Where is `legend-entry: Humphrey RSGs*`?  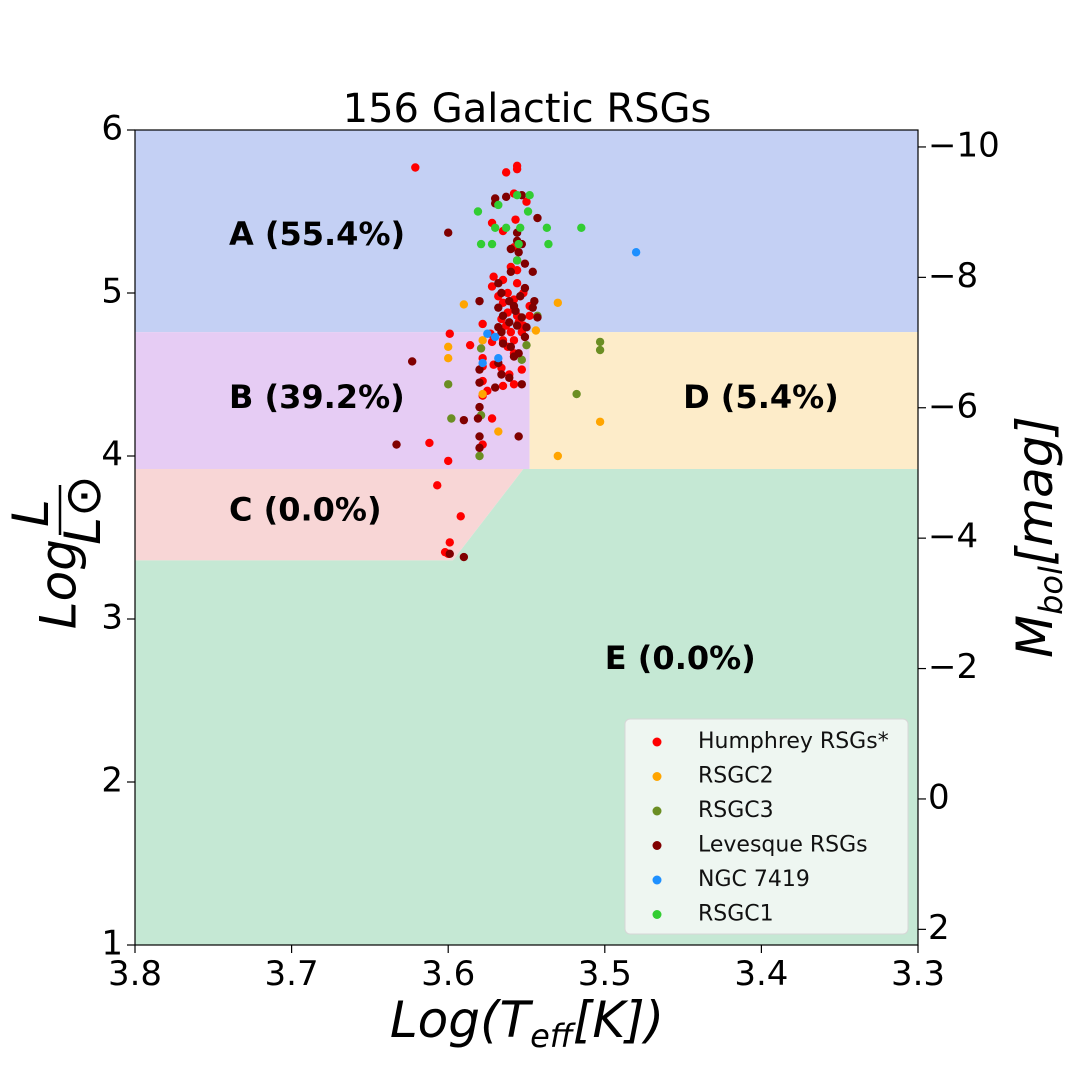
legend-entry: Humphrey RSGs* is located at coordinates (770, 741).